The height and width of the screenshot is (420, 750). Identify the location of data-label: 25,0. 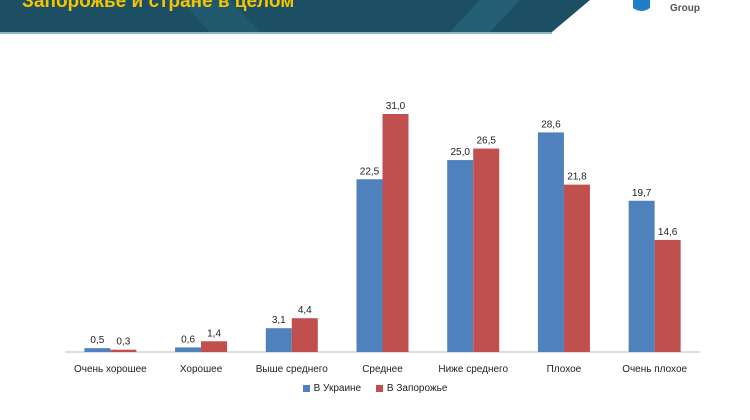
(460, 152).